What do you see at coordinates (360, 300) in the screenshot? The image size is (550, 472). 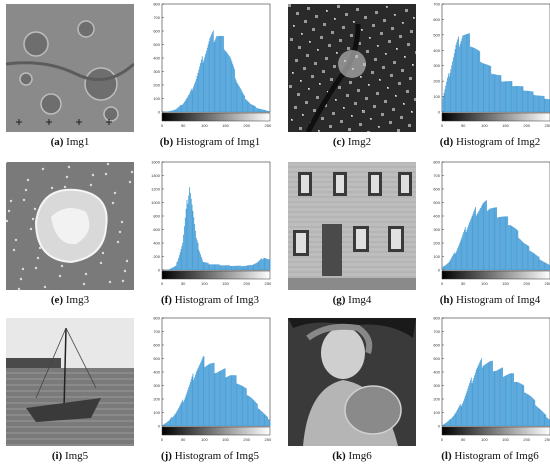 I see `panel-caption-text: Img4` at bounding box center [360, 300].